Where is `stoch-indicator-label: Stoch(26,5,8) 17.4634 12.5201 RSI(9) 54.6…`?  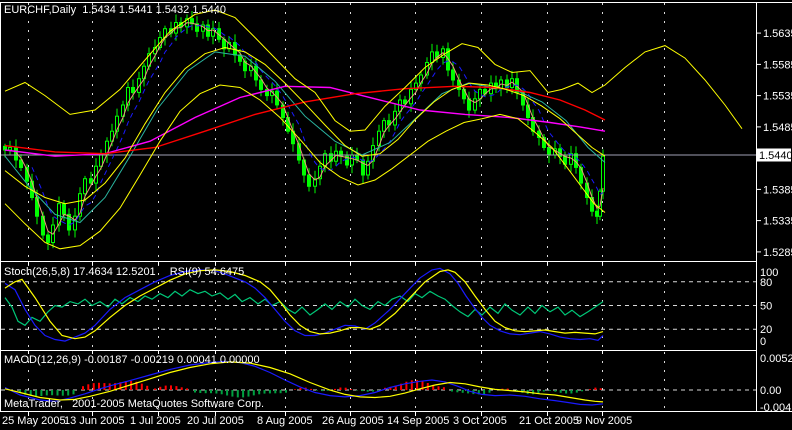 stoch-indicator-label: Stoch(26,5,8) 17.4634 12.5201 RSI(9) 54.6… is located at coordinates (124, 272).